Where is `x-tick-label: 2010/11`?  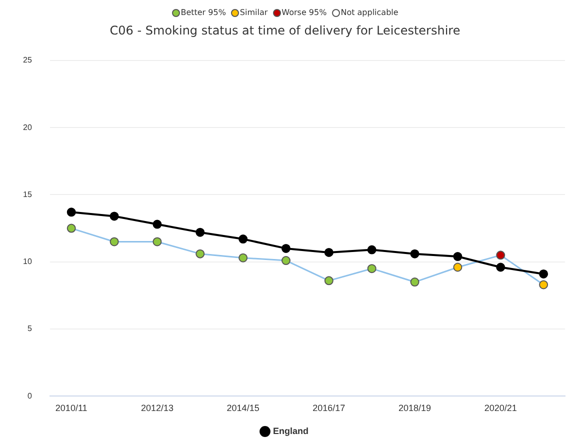 x-tick-label: 2010/11 is located at coordinates (71, 408).